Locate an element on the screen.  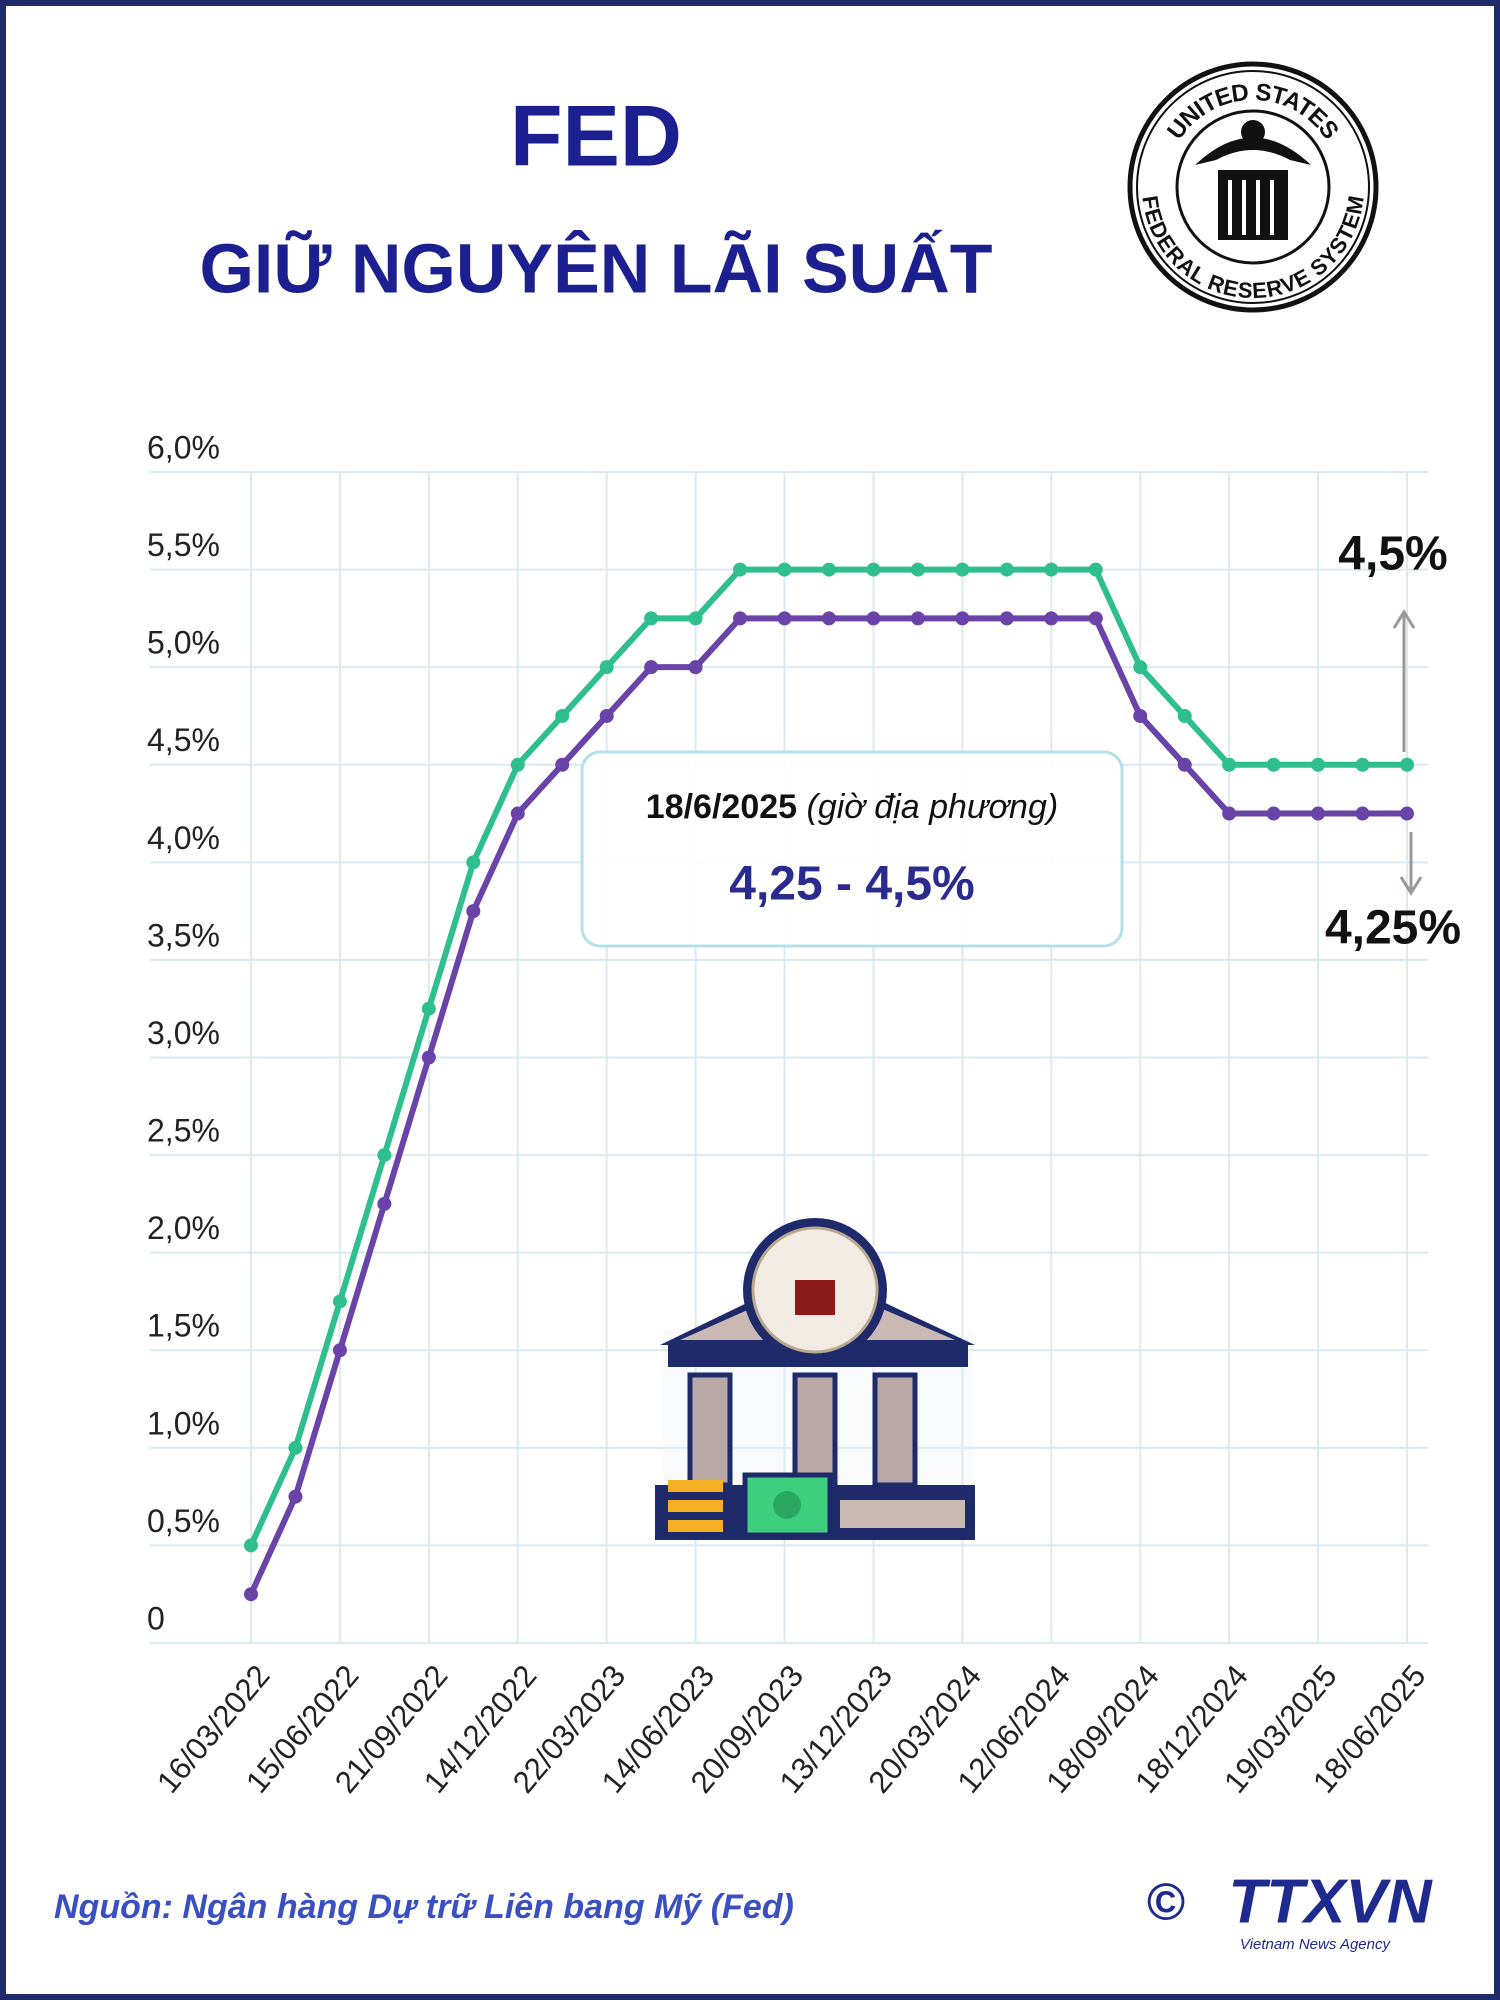
title: FED is located at coordinates (596, 137).